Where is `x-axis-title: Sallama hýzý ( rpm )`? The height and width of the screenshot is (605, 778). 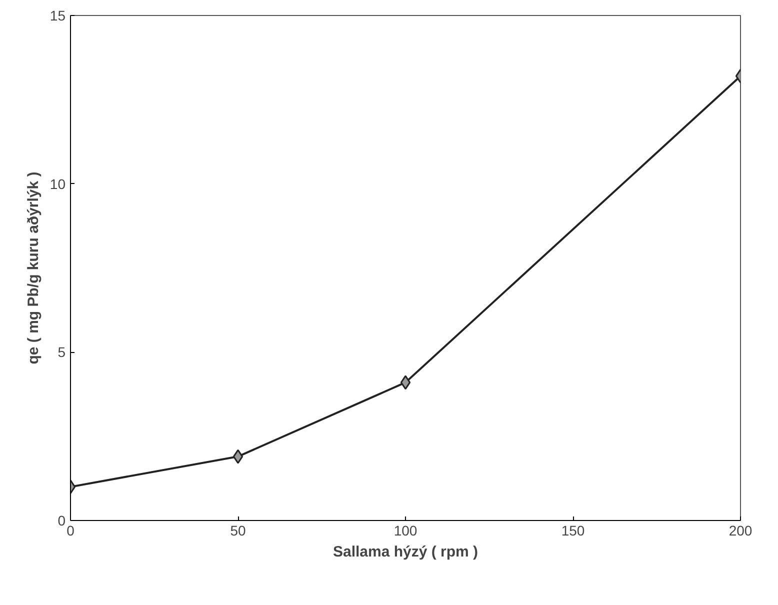 x-axis-title: Sallama hýzý ( rpm ) is located at coordinates (405, 552).